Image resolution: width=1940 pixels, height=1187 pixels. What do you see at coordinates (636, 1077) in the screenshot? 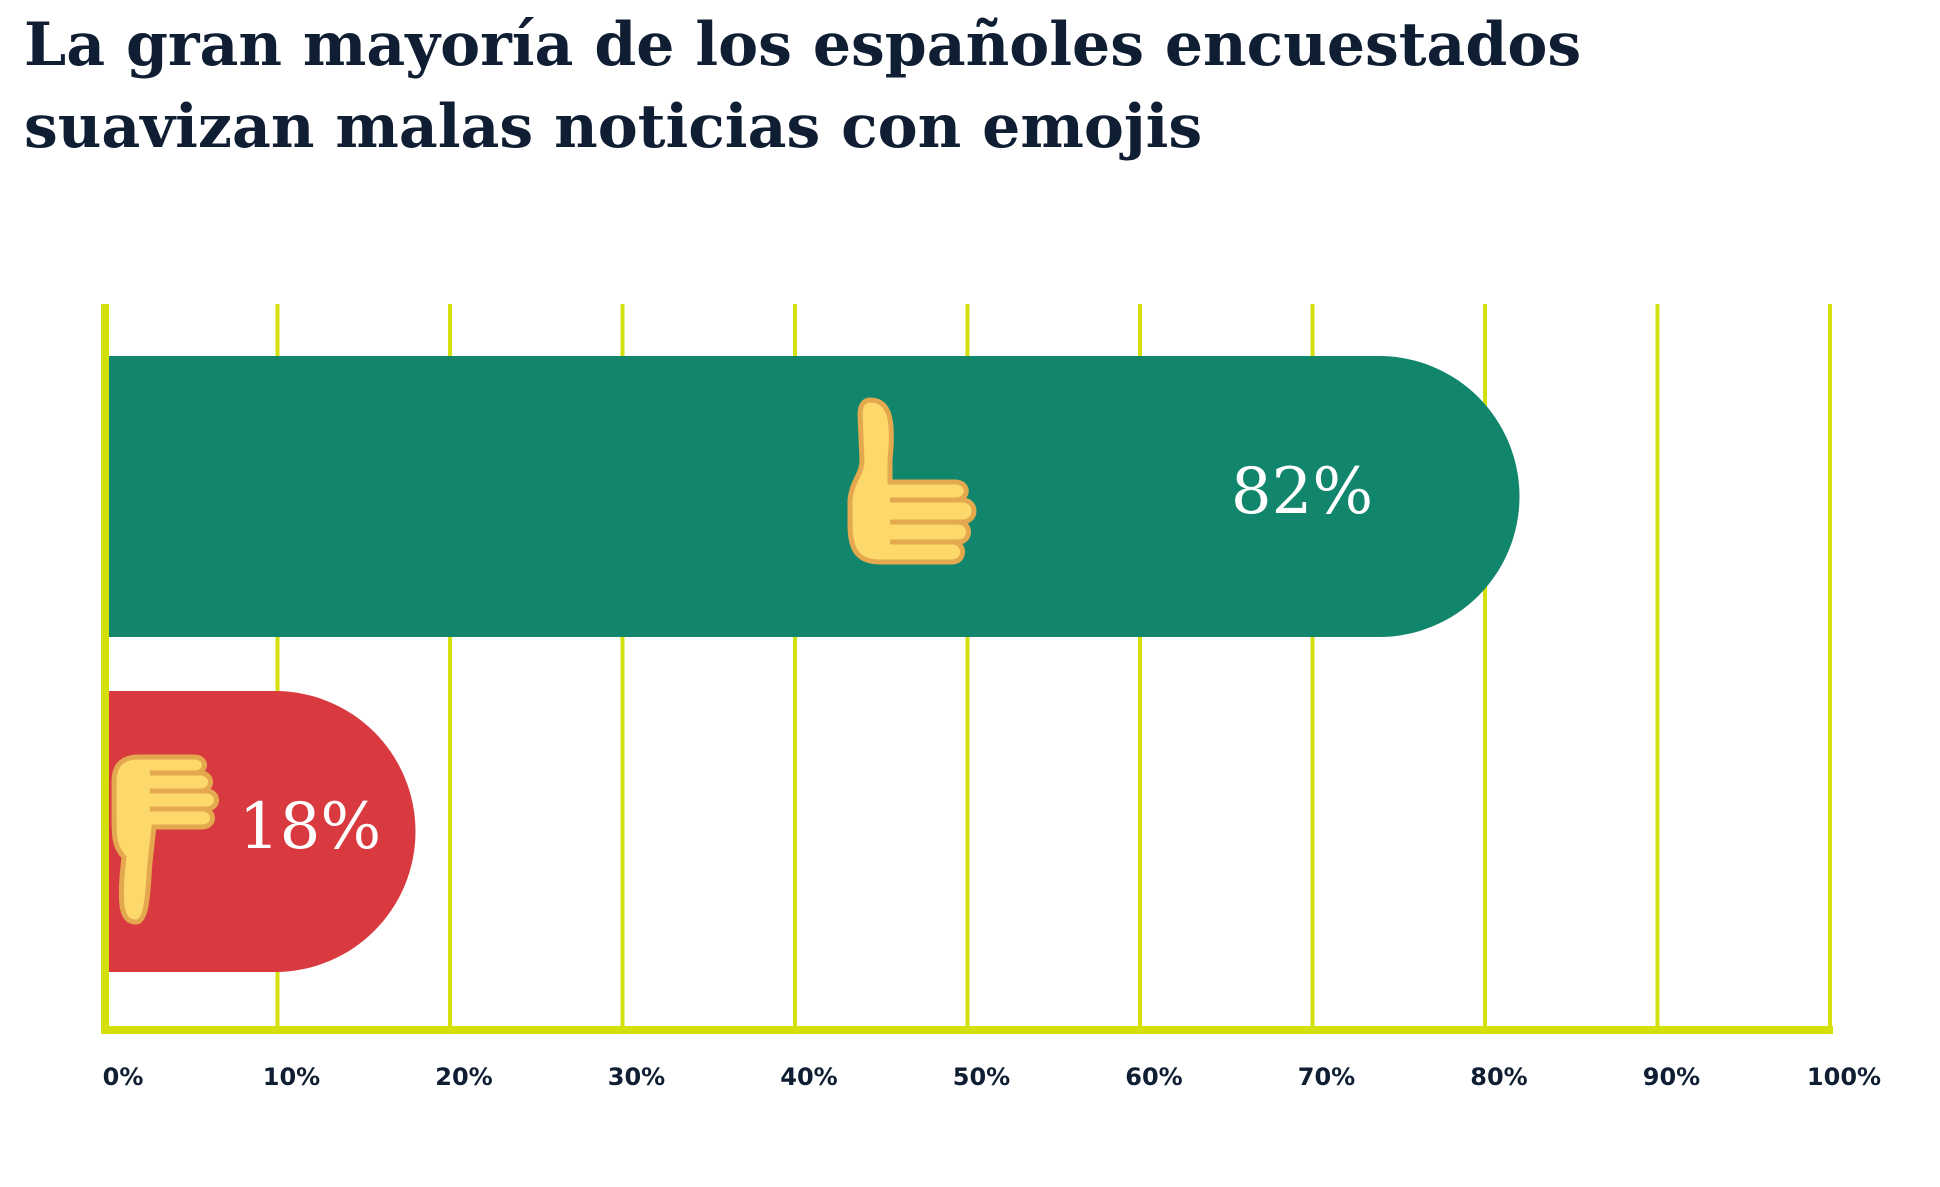
I see `x-tick-label: 30%` at bounding box center [636, 1077].